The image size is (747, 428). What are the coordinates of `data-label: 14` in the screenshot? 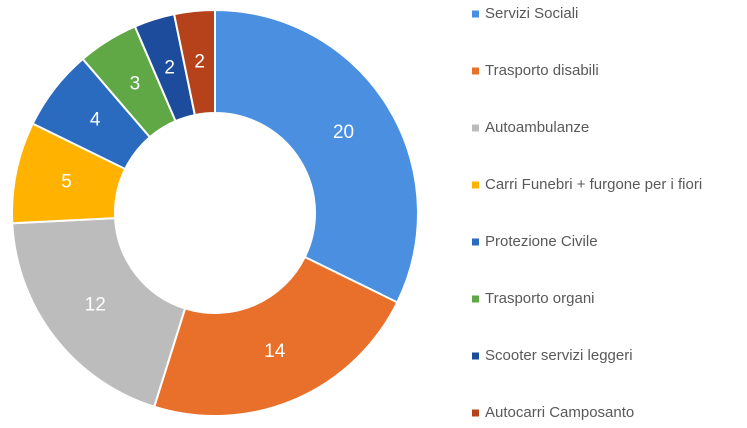 It's located at (275, 351).